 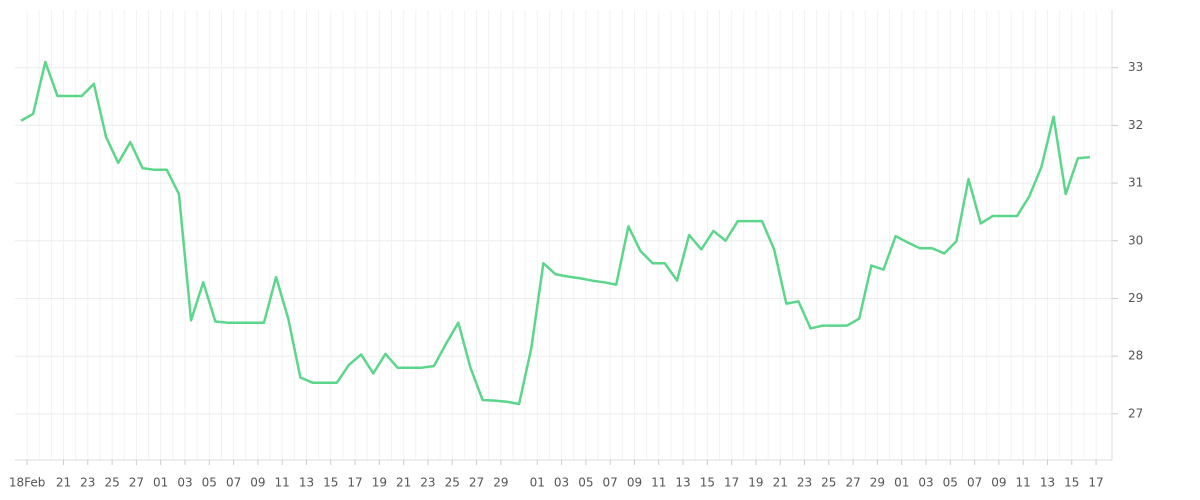 What do you see at coordinates (1135, 413) in the screenshot?
I see `y-tick-label: 27` at bounding box center [1135, 413].